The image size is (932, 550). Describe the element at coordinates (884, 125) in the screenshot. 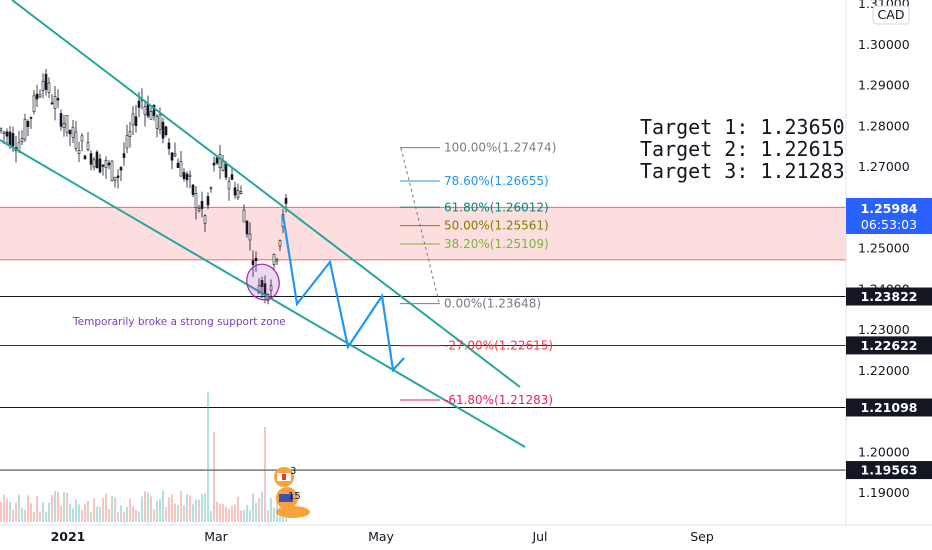

I see `price-tick-label: 1.28000` at that location.